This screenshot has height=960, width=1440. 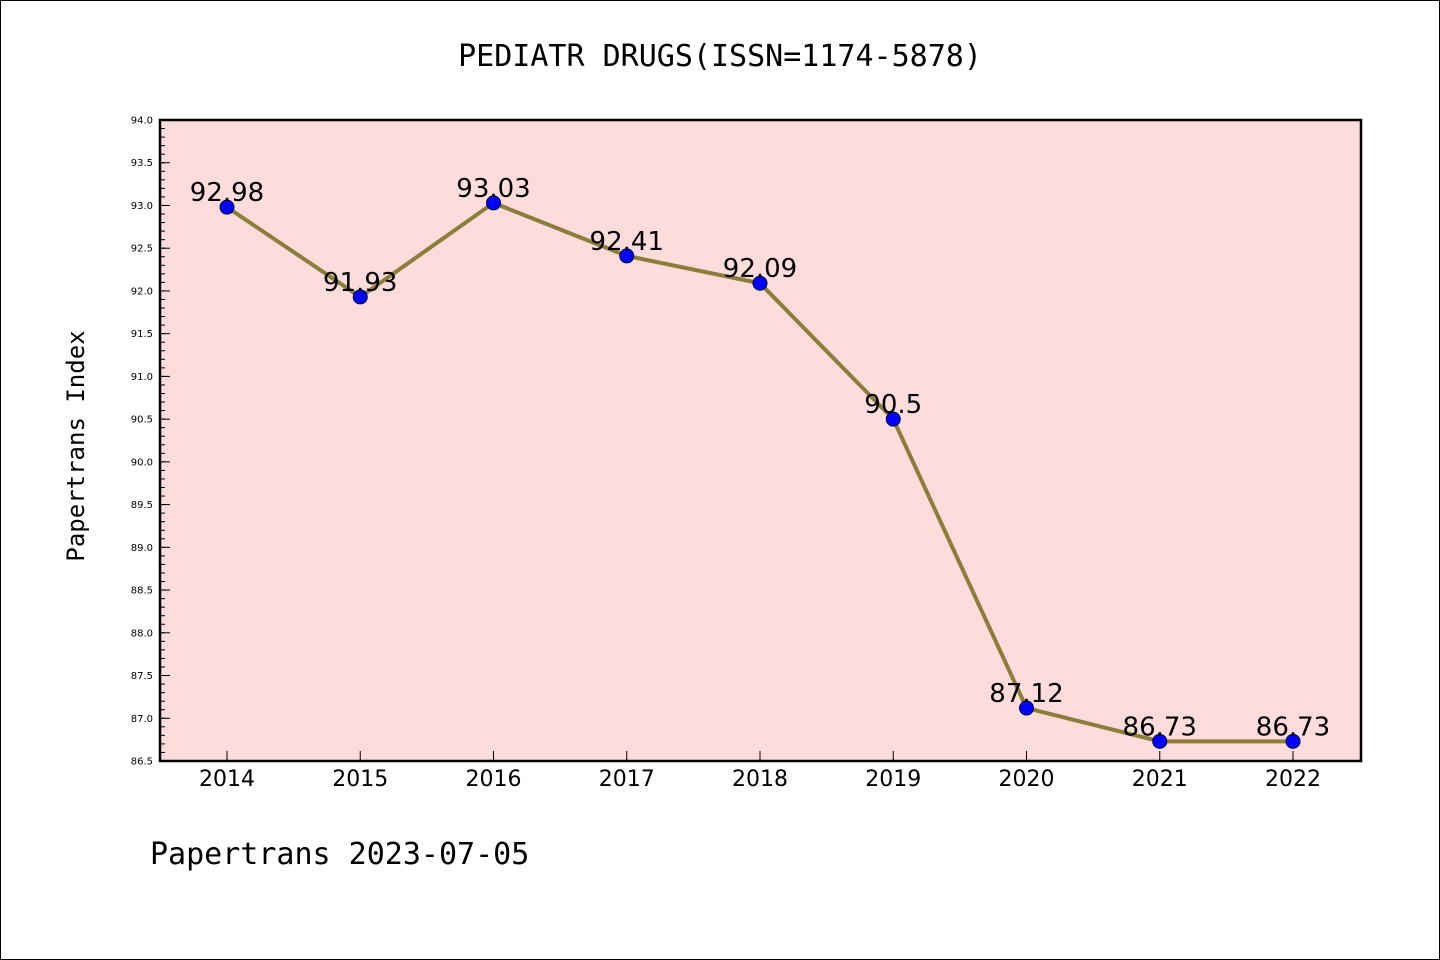 I want to click on x-tick-label: 2019, so click(x=893, y=779).